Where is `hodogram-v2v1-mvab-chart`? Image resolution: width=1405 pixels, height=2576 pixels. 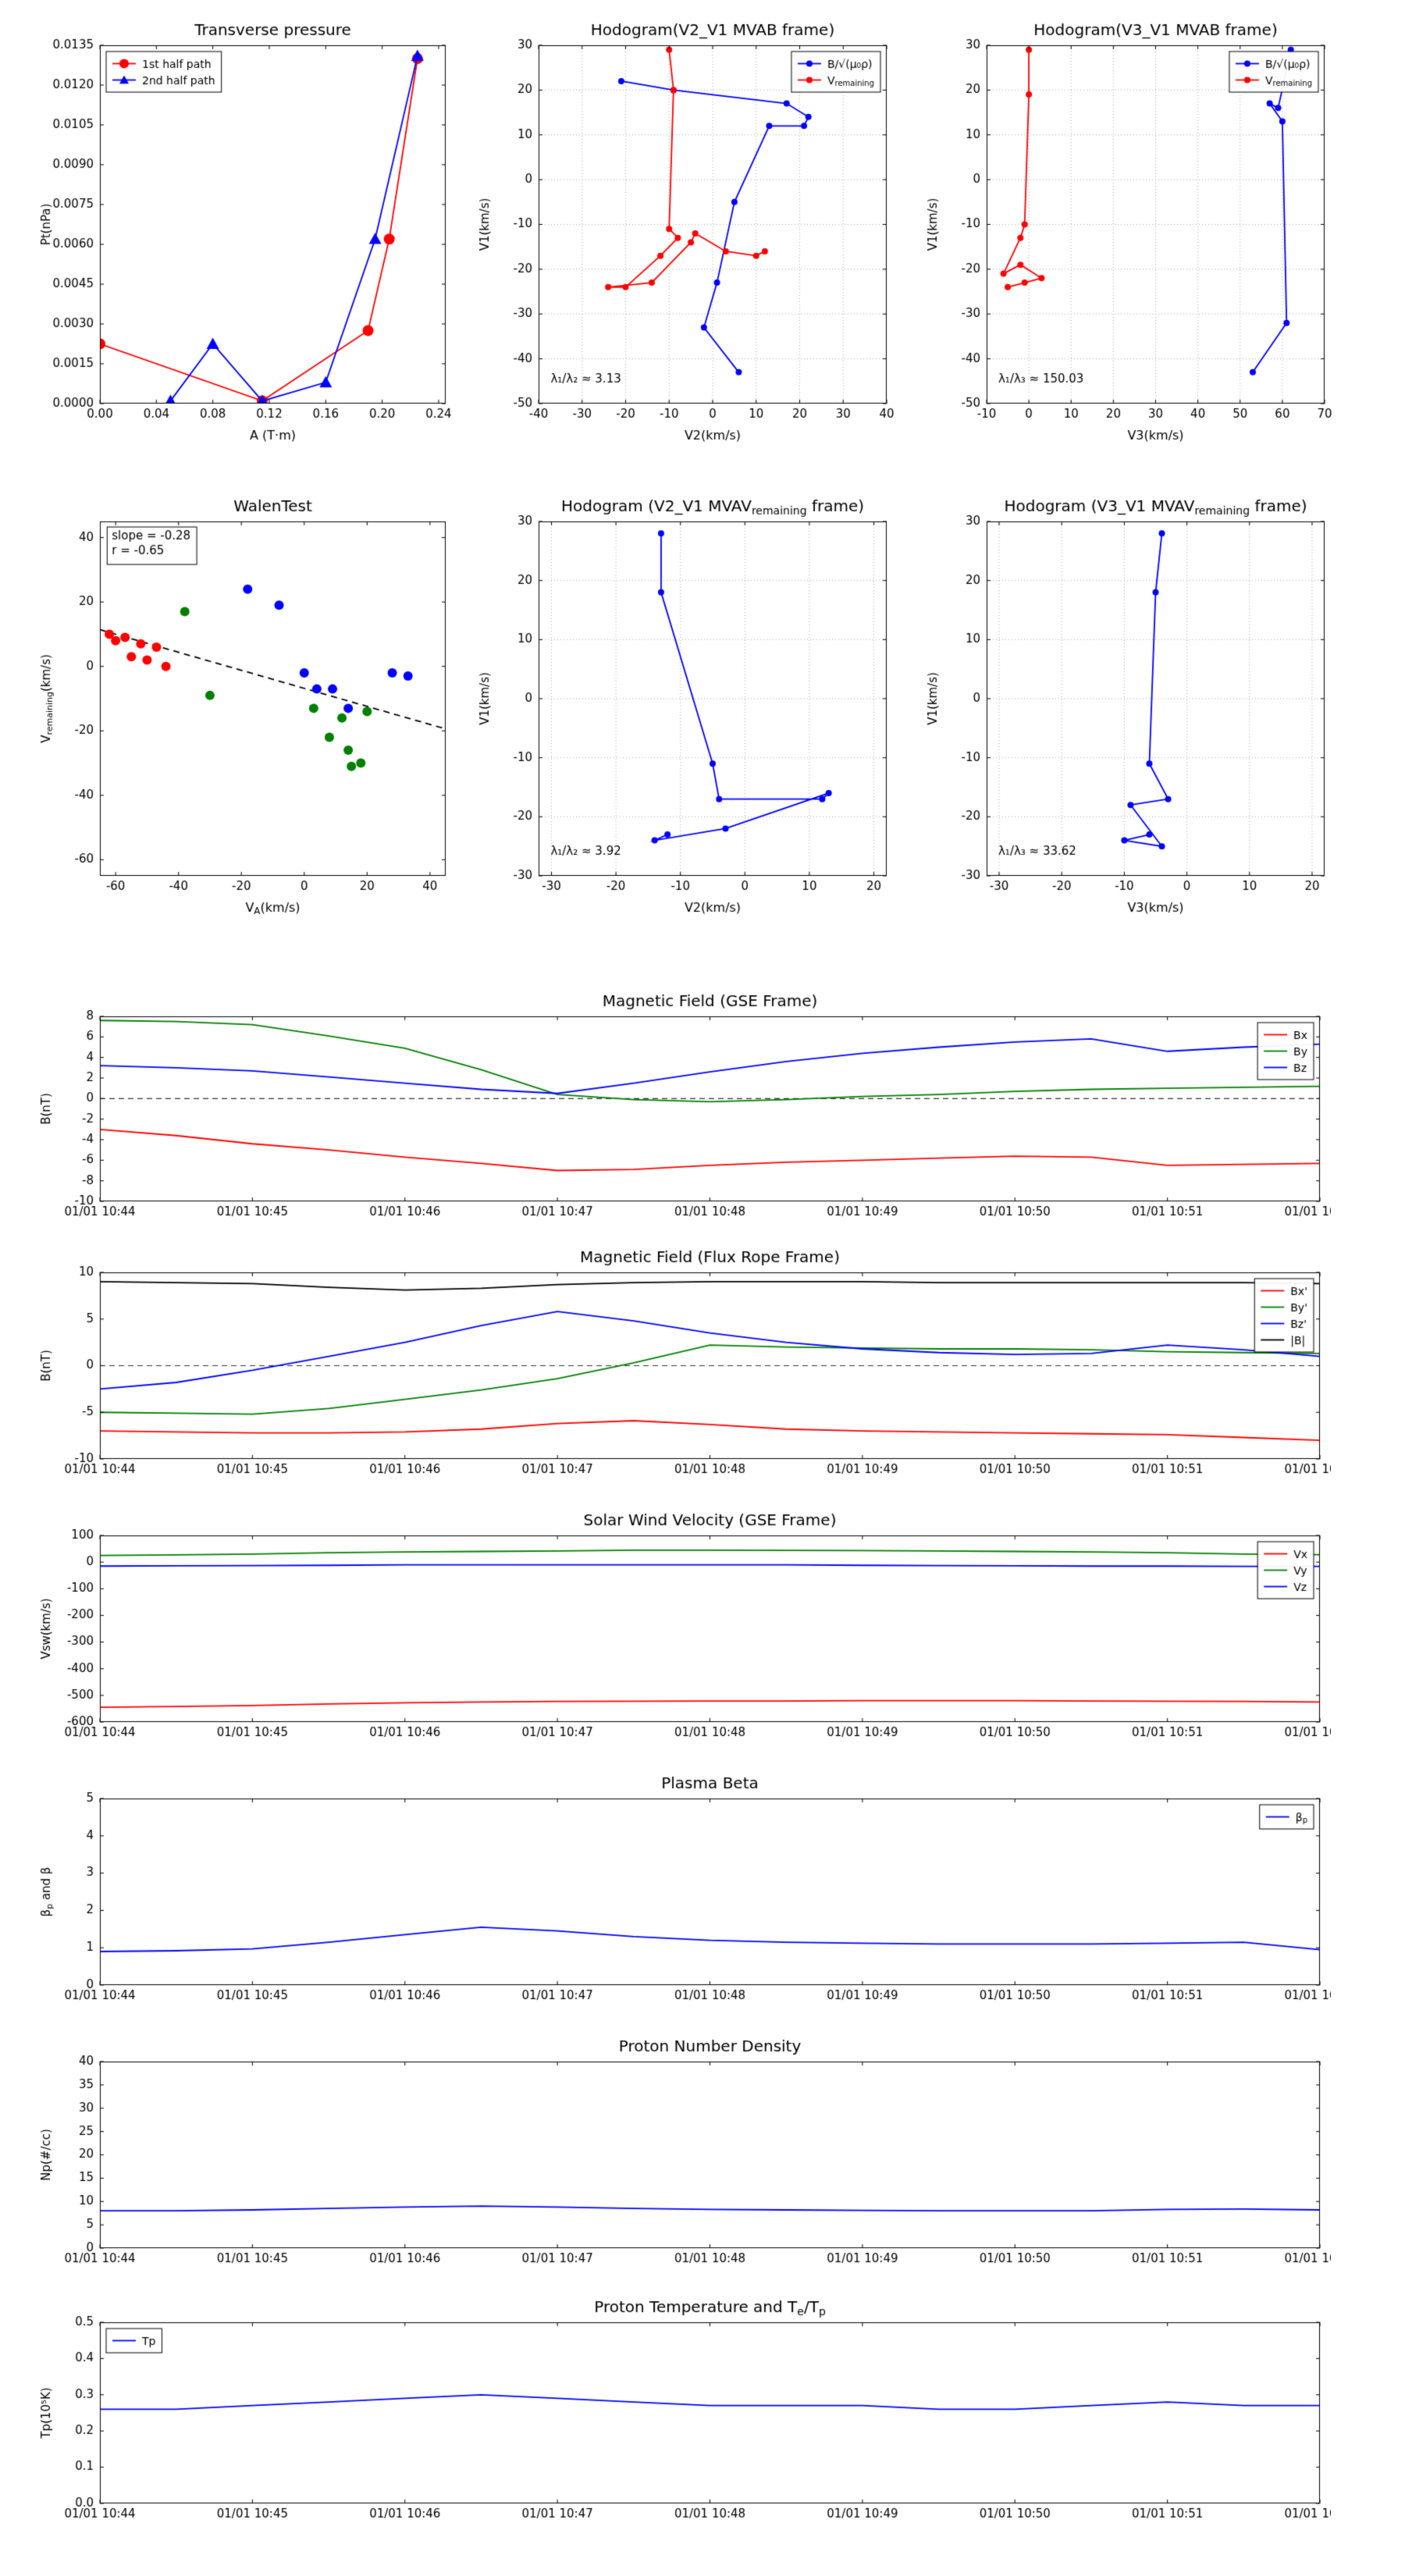
hodogram-v2v1-mvab-chart is located at coordinates (684, 230).